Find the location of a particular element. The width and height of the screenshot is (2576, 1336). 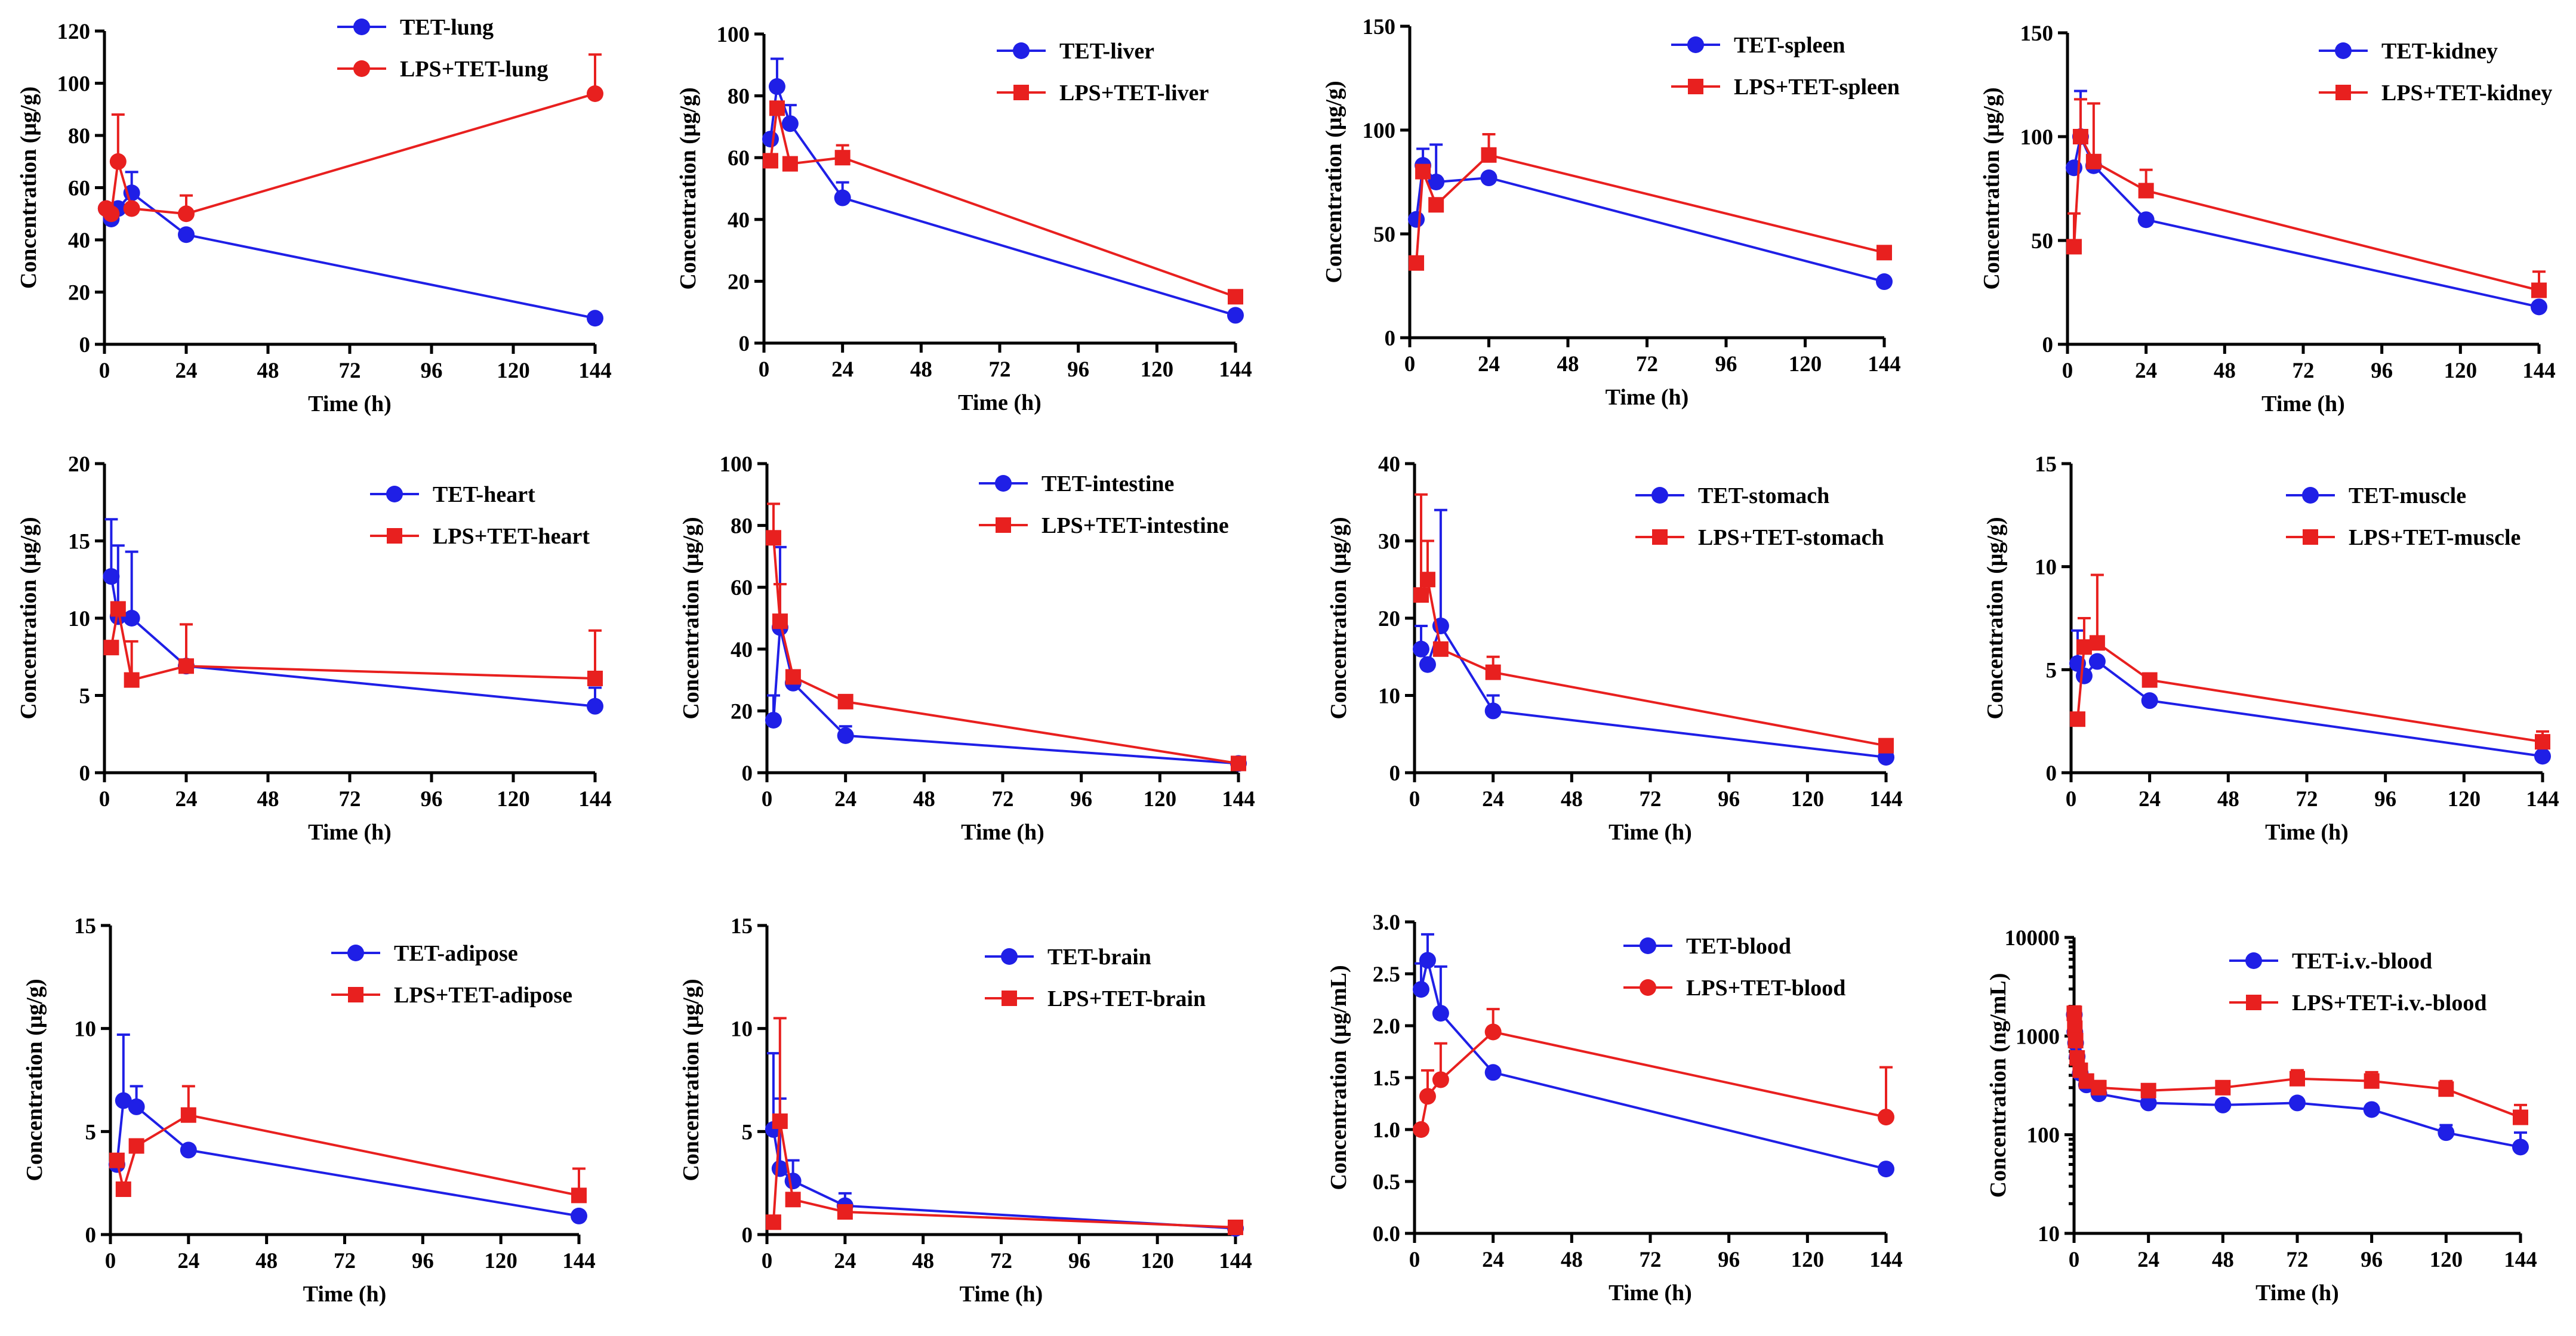

y-tick-label: 20 is located at coordinates (79, 293).